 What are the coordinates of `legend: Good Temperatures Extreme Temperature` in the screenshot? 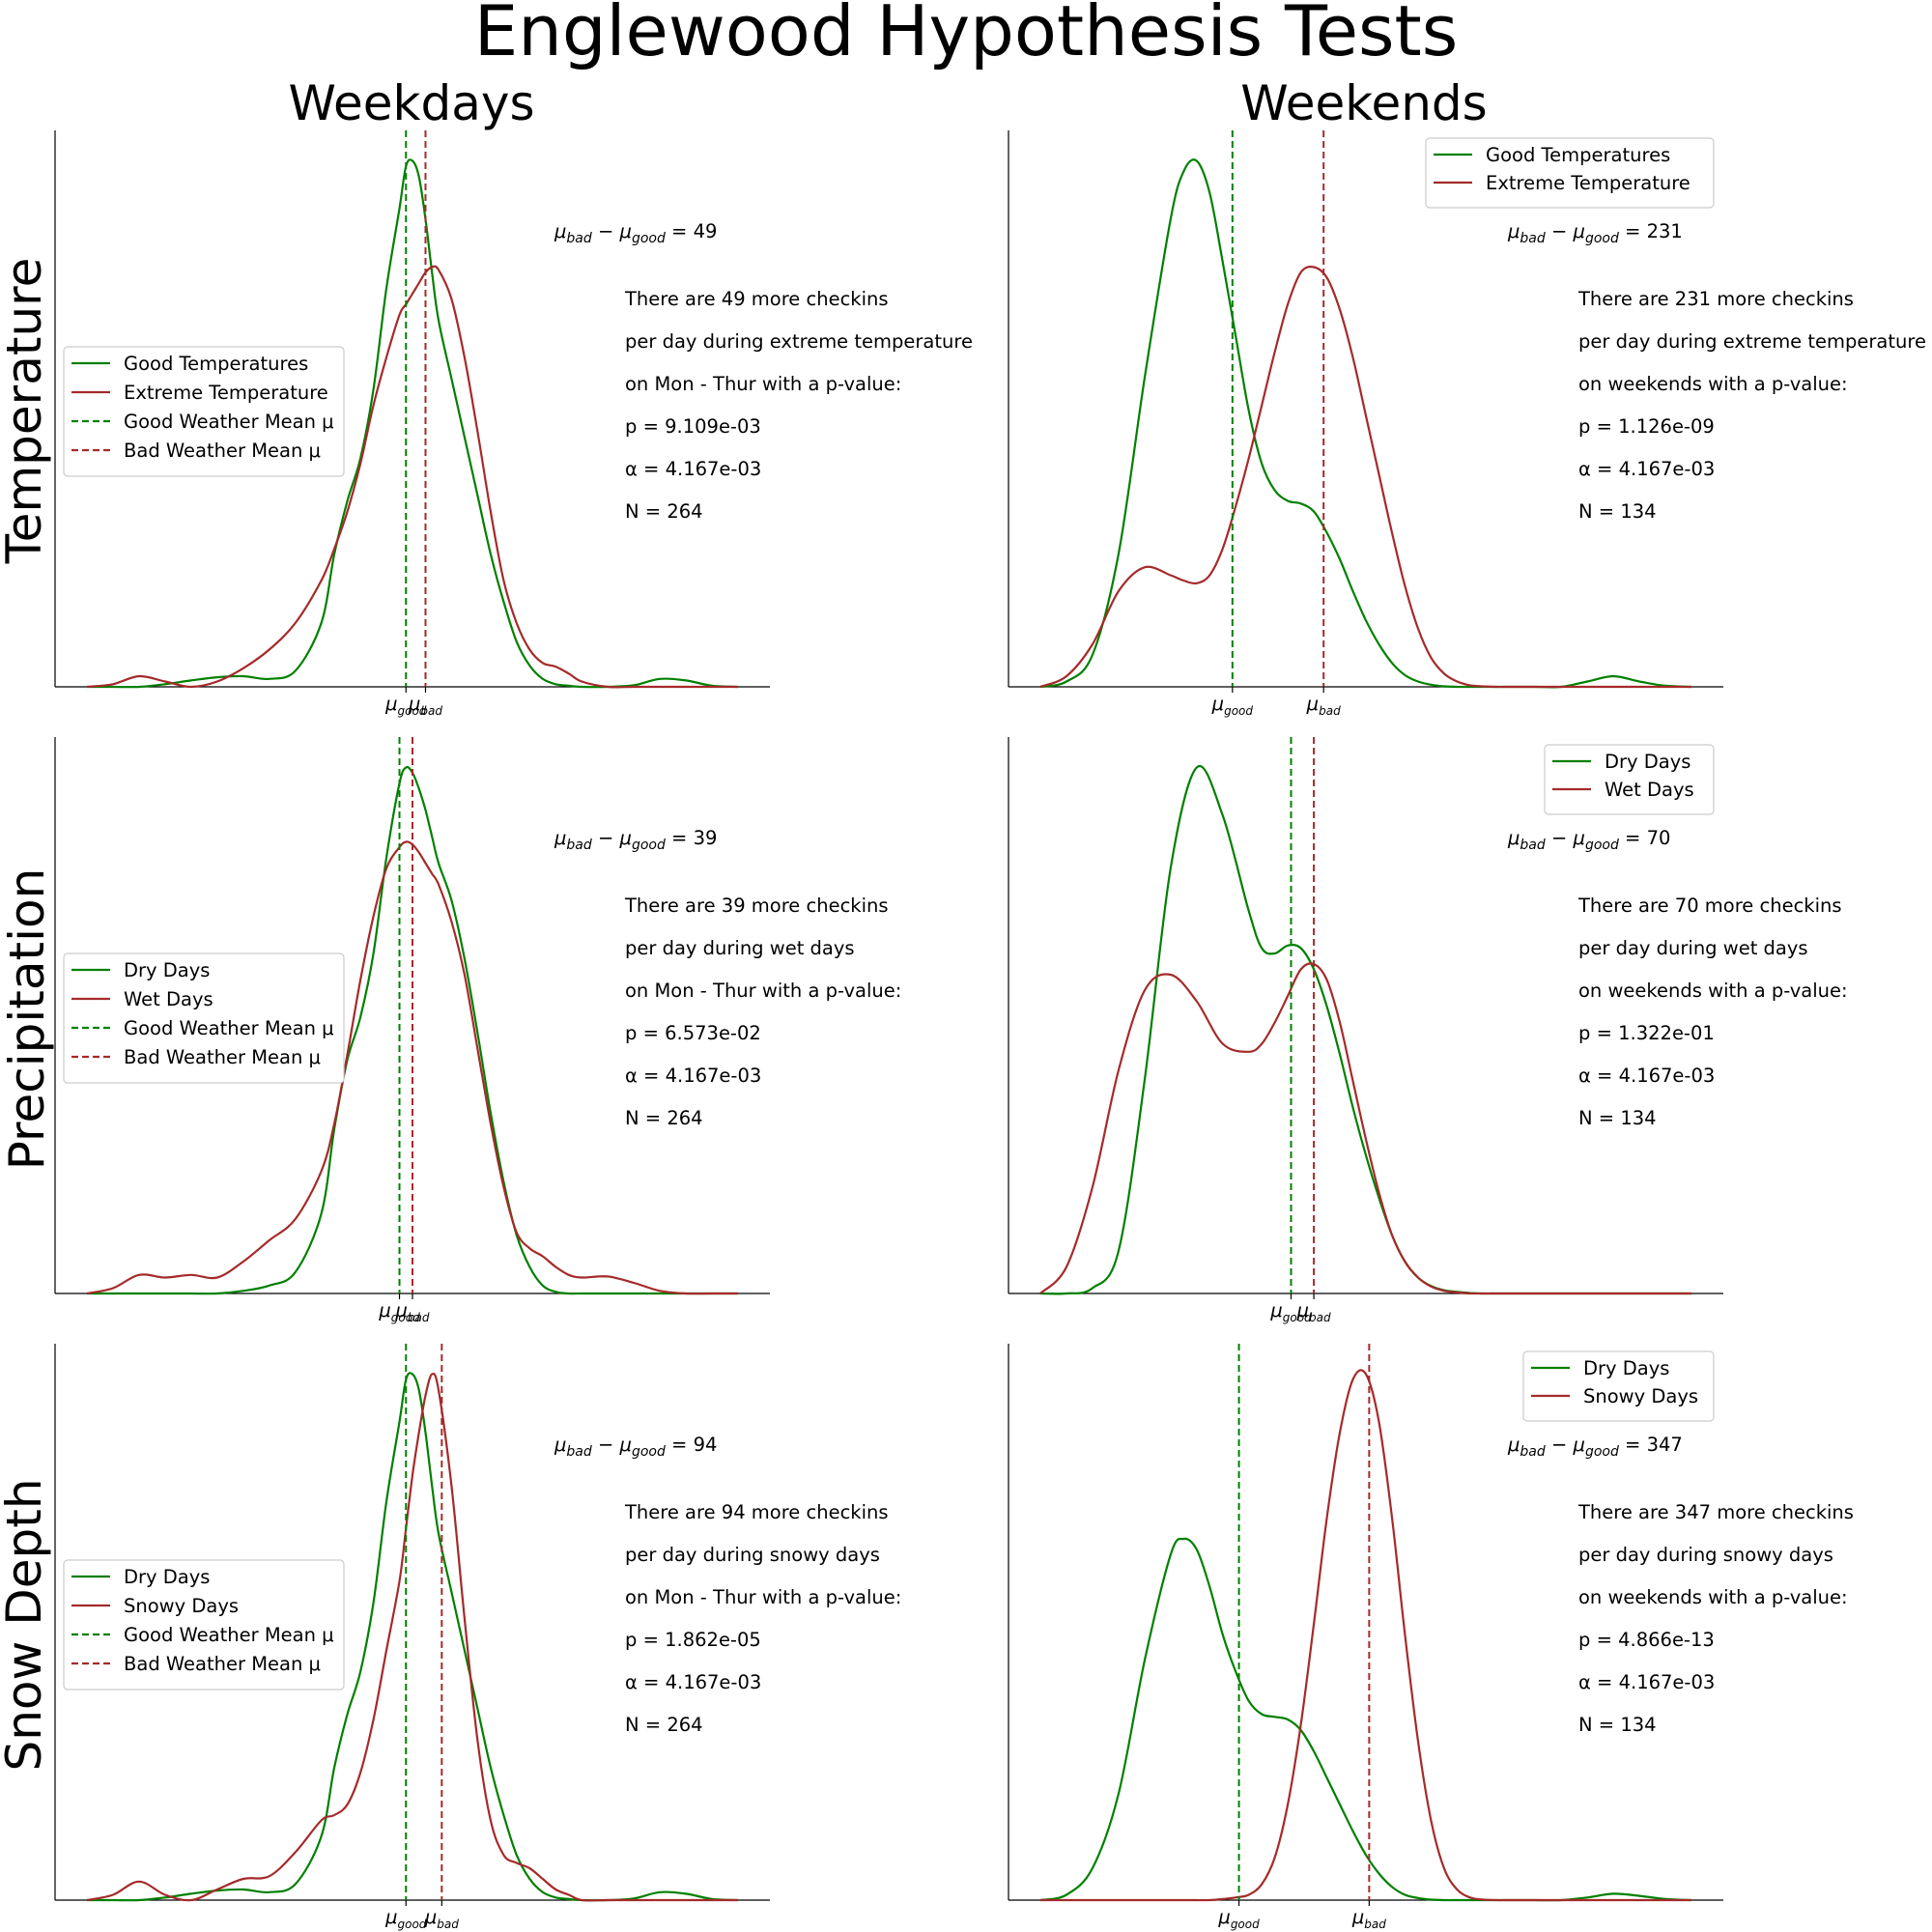 It's located at (1570, 173).